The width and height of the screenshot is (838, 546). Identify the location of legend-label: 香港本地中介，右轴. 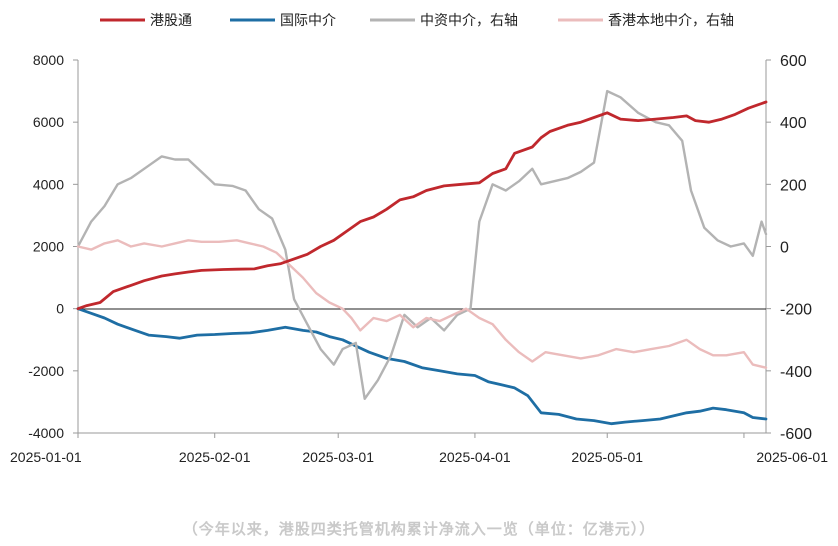
(671, 20).